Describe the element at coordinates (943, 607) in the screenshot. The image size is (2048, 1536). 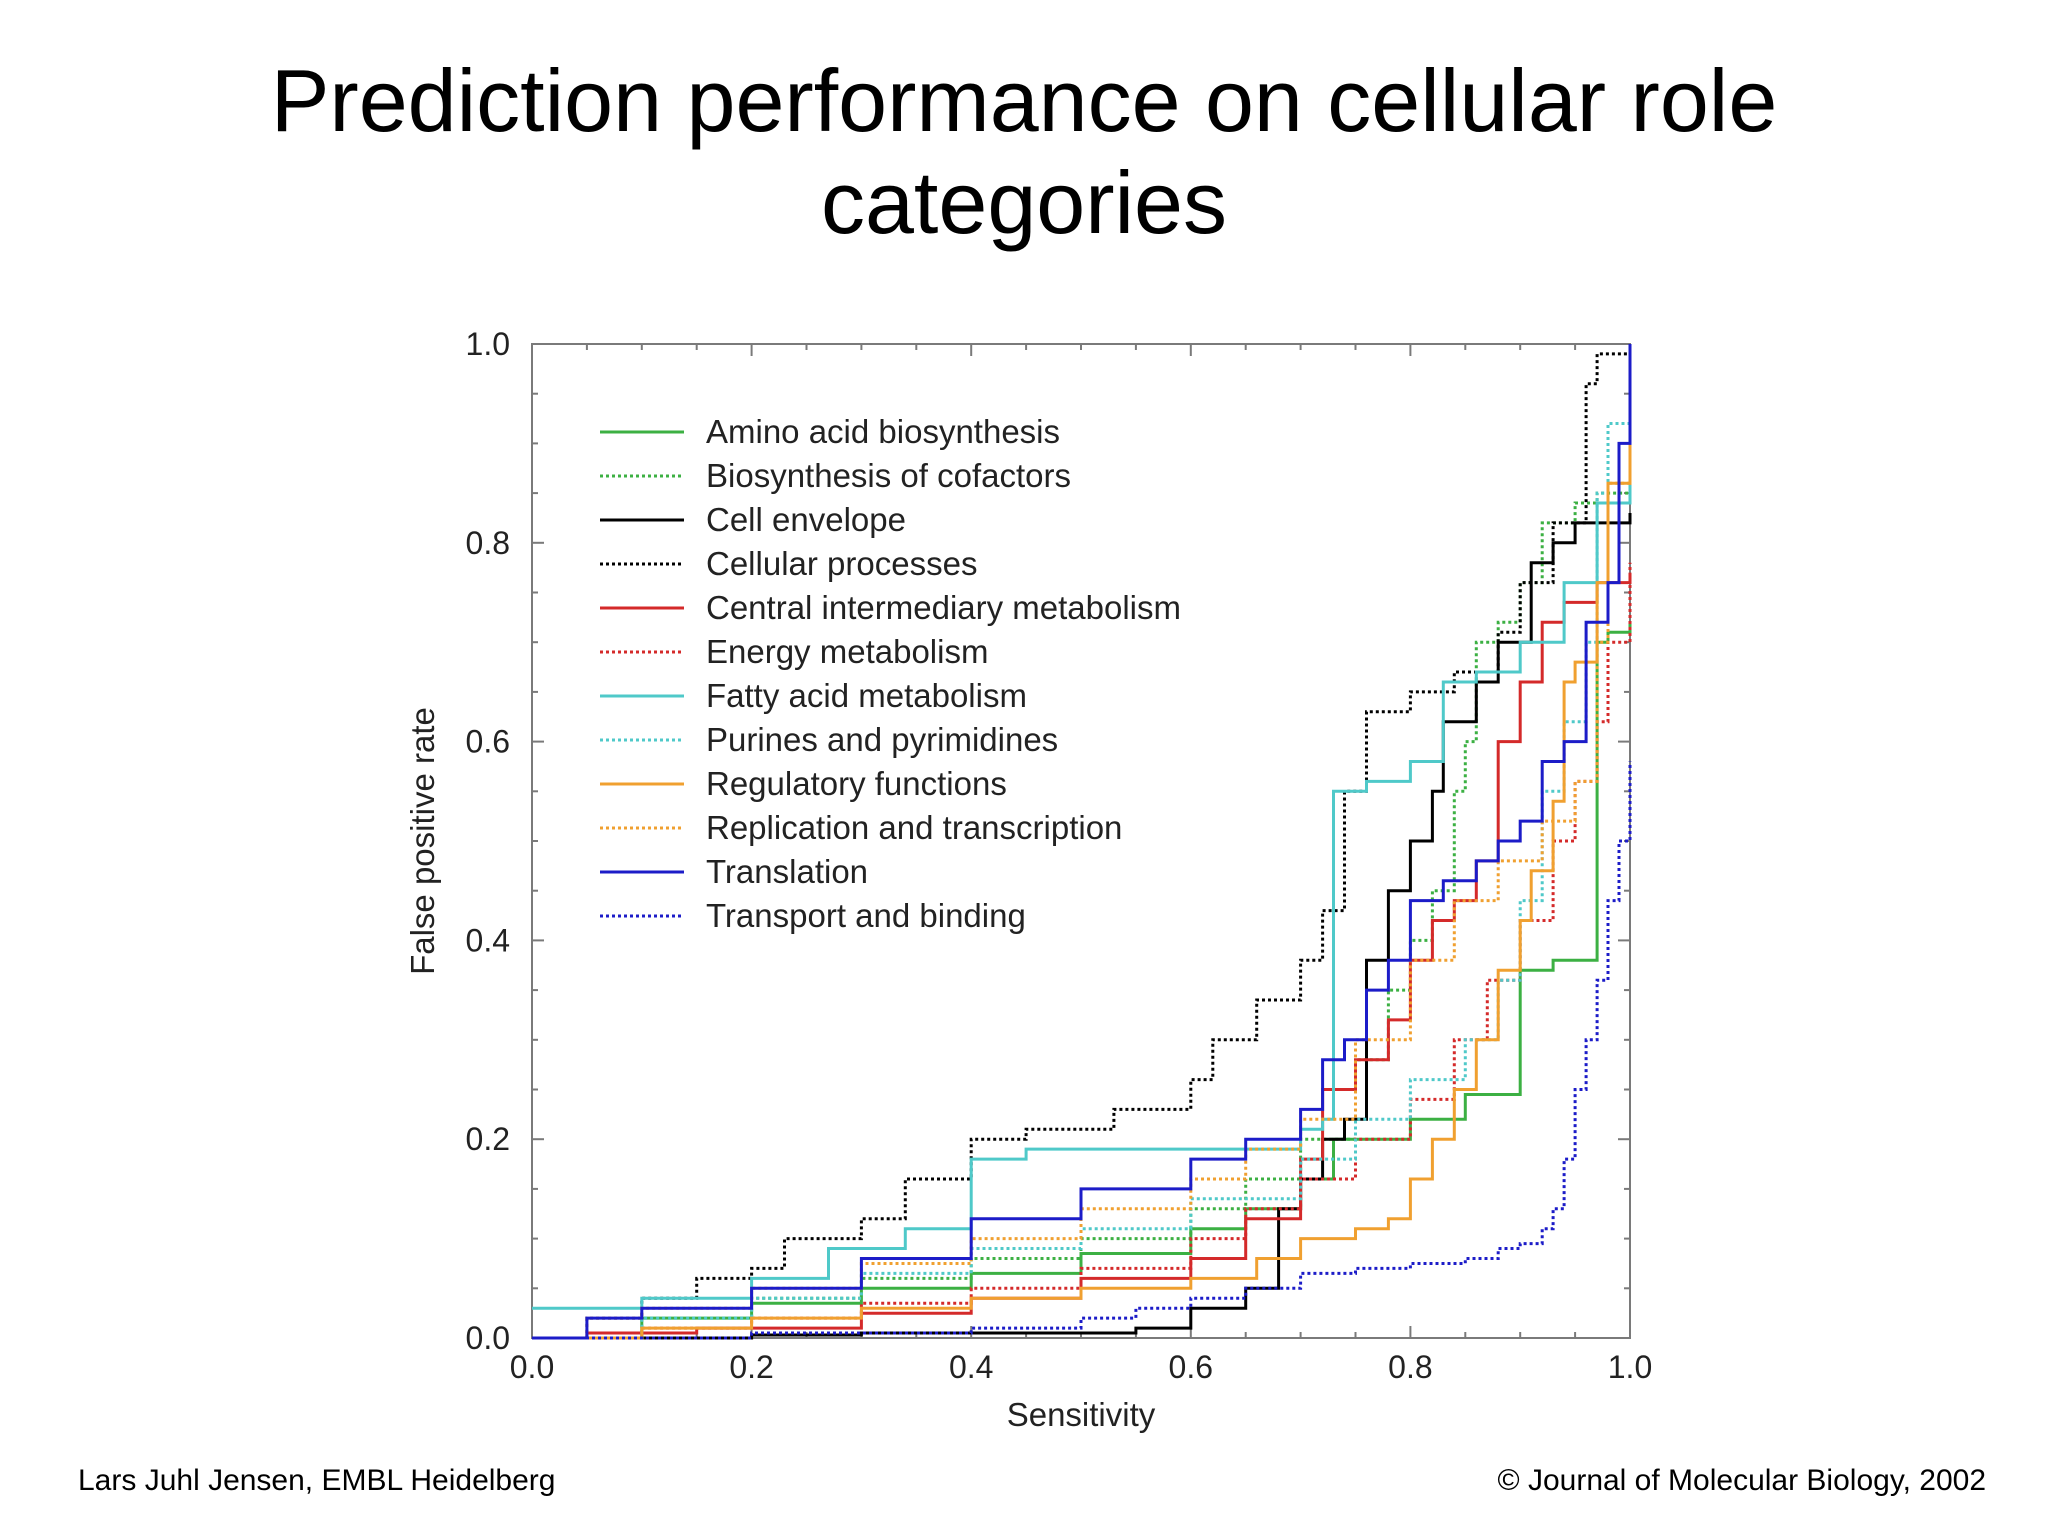
I see `legend-label-5: Central intermediary metabolism` at that location.